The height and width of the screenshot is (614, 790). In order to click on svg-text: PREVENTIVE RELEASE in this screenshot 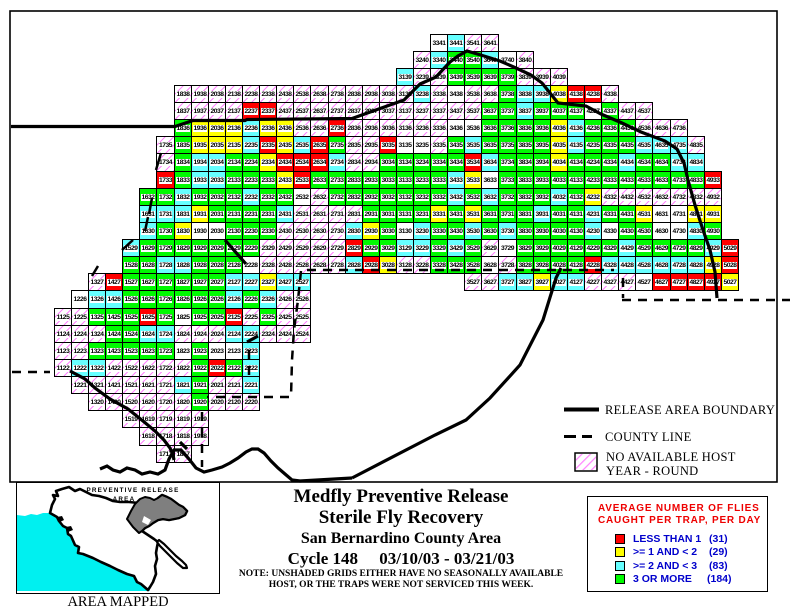, I will do `click(133, 490)`.